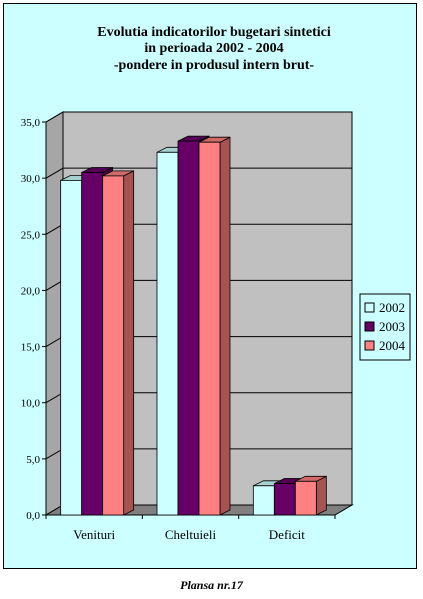 Image resolution: width=423 pixels, height=599 pixels. I want to click on y-tick-label: 15,0, so click(31, 348).